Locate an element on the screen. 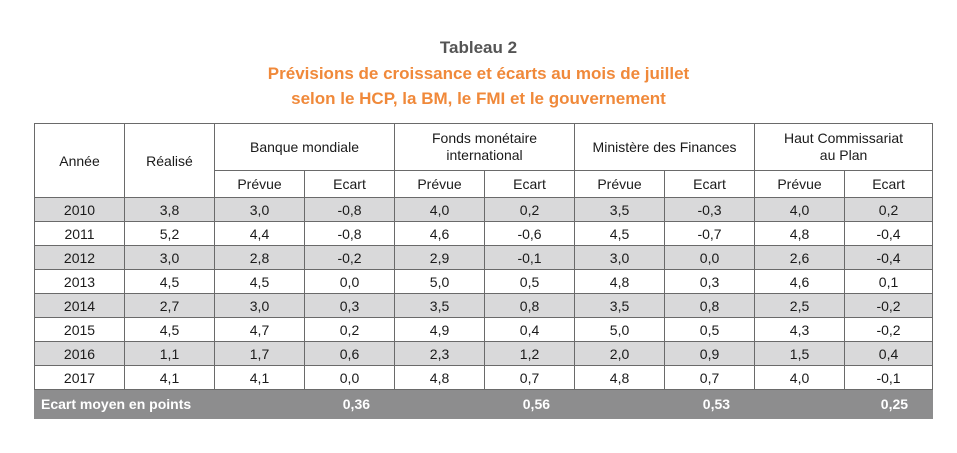 The image size is (957, 453). cell-fmi-prevue: 4,0 is located at coordinates (440, 209).